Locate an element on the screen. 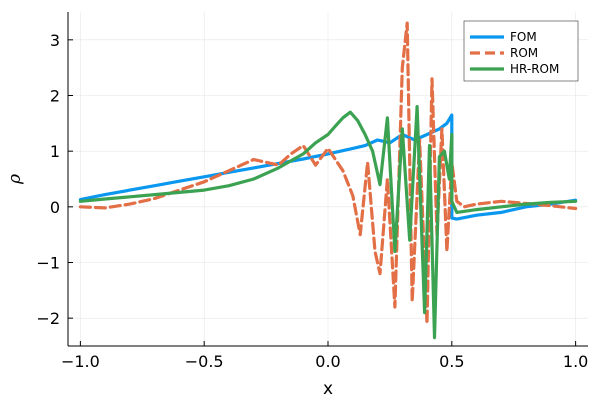 The width and height of the screenshot is (600, 400). x-tick-label: 0.0 is located at coordinates (327, 361).